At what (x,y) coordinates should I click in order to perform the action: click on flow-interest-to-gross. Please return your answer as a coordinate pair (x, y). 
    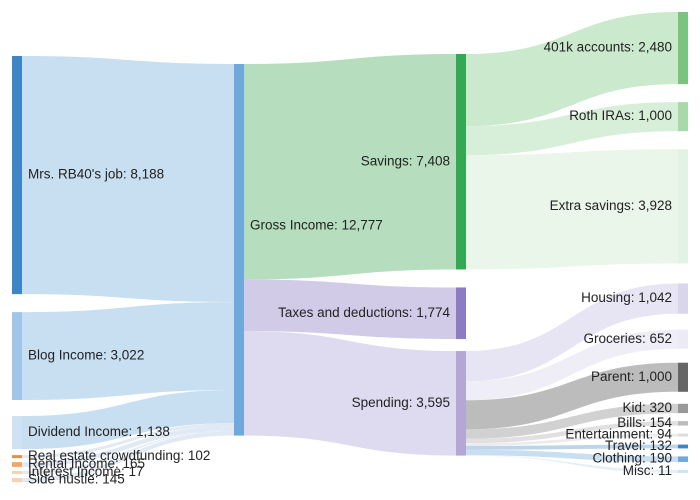
    Looking at the image, I should click on (128, 452).